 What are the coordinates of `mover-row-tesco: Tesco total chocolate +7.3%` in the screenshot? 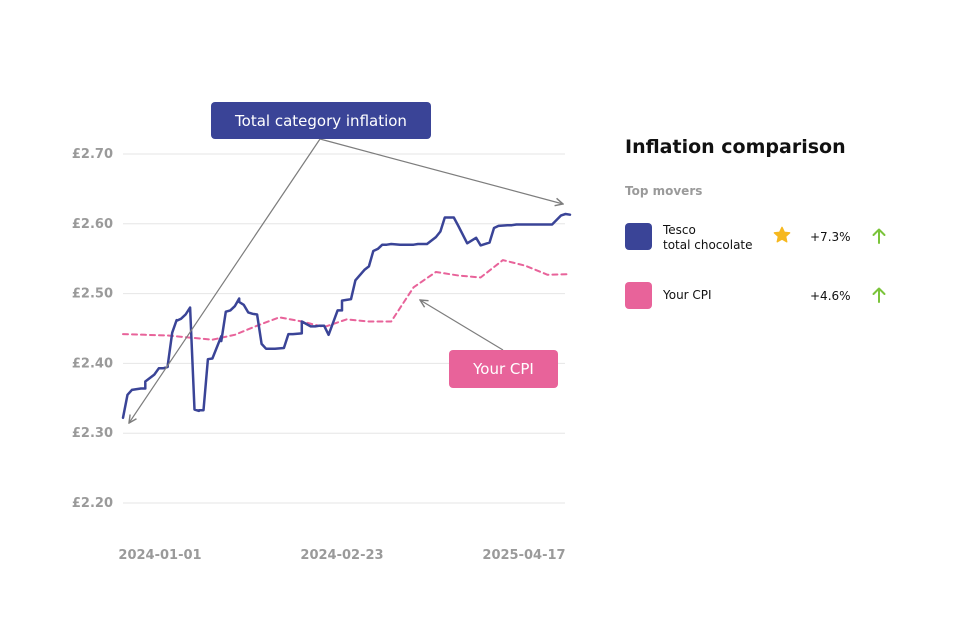 It's located at (760, 238).